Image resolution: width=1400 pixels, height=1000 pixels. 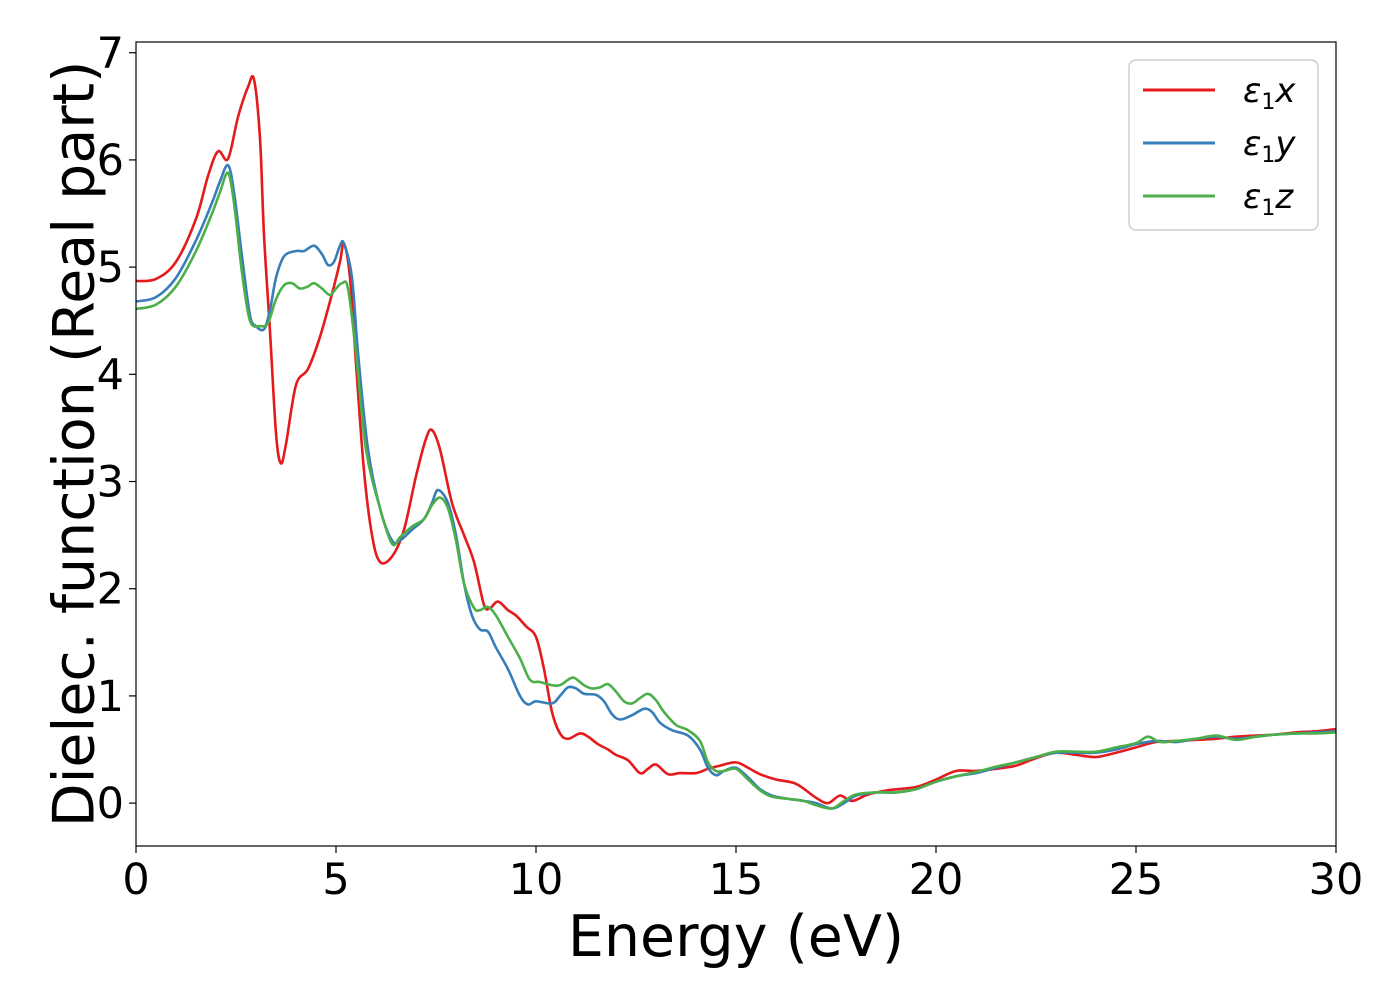 What do you see at coordinates (75, 444) in the screenshot?
I see `y-axis-title: Dielec. function (Real part)` at bounding box center [75, 444].